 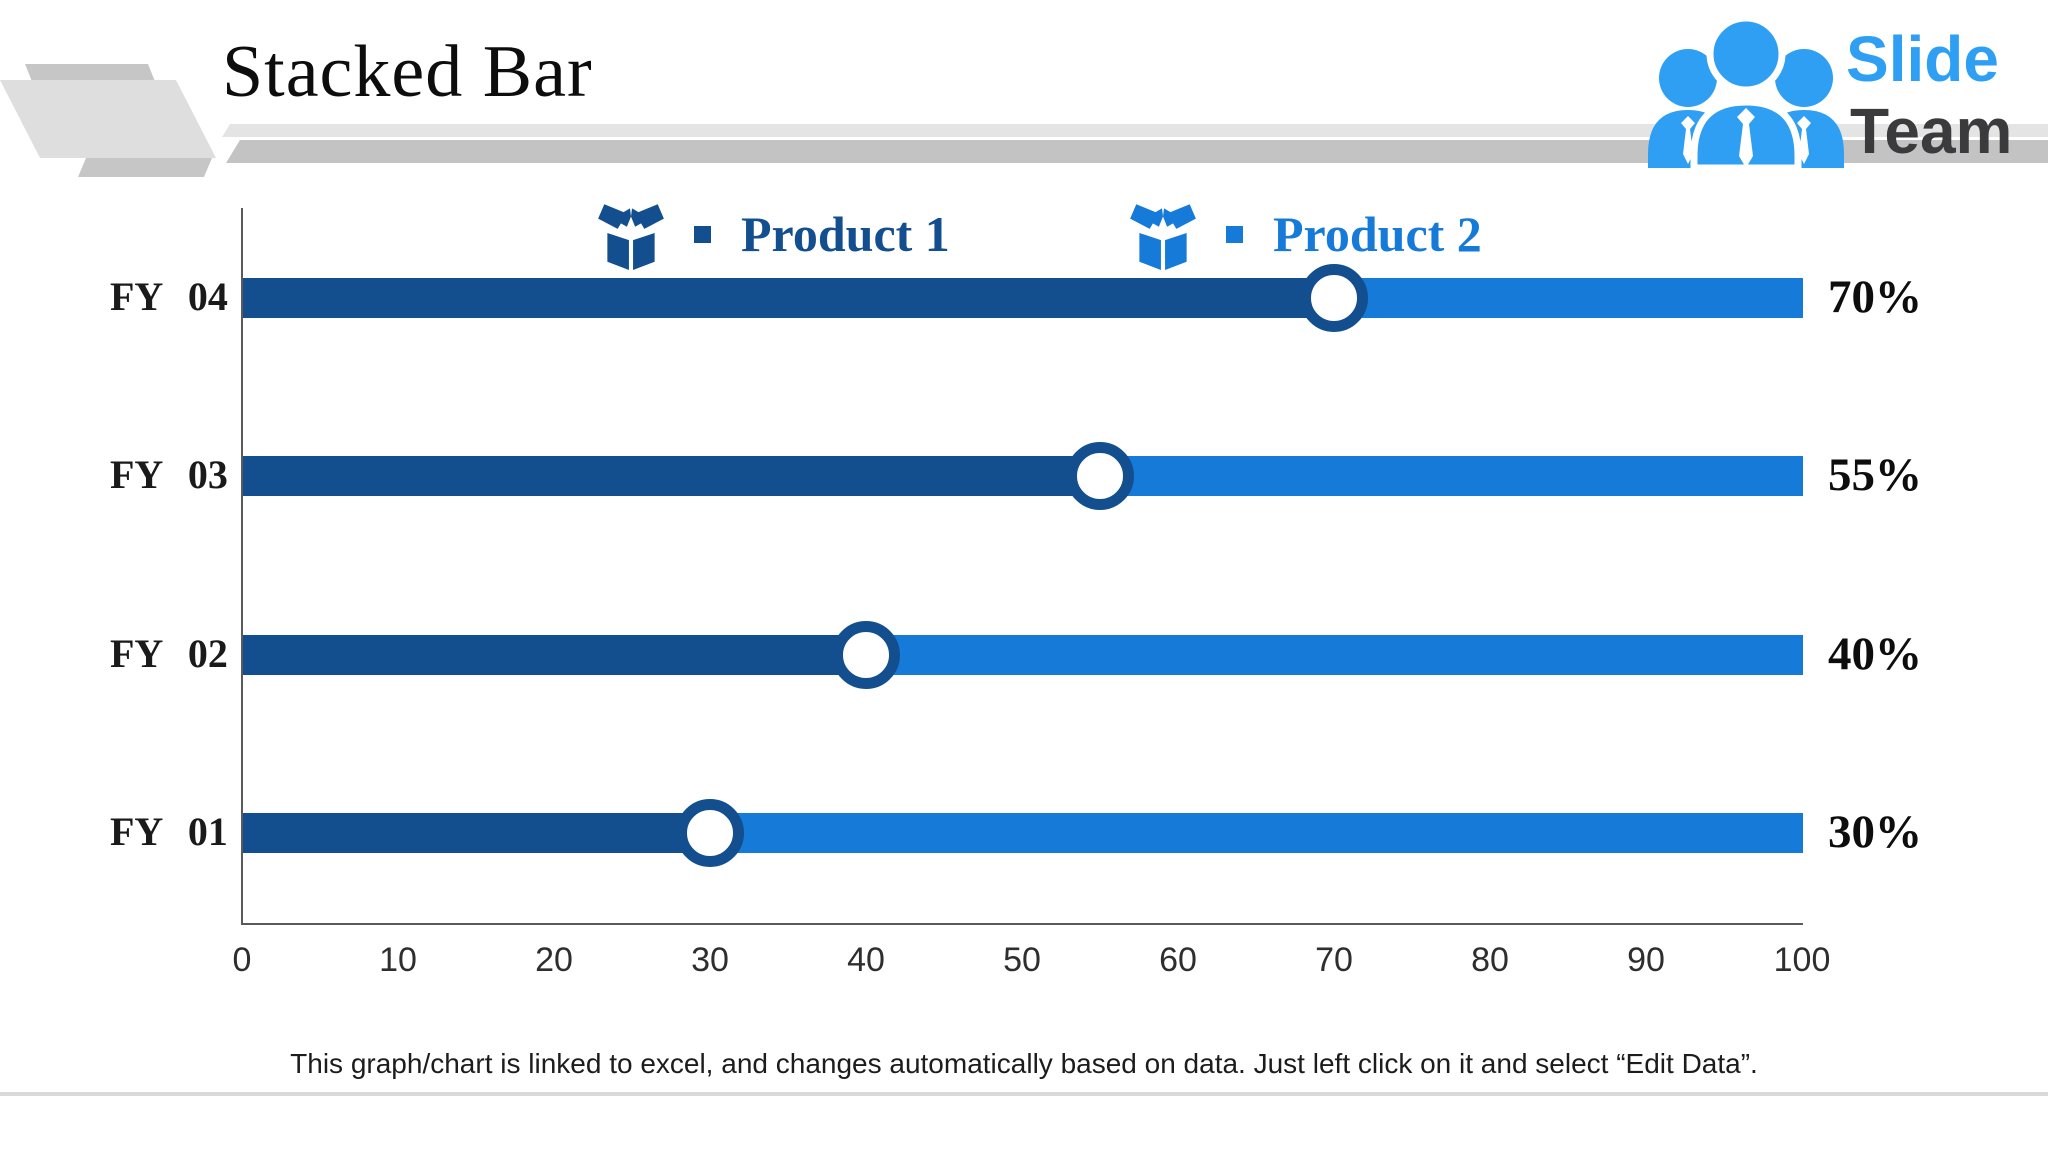 I want to click on logo-team-text: Team, so click(x=1931, y=131).